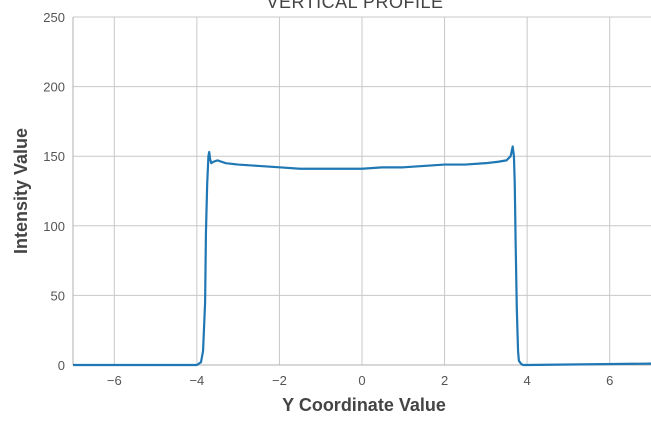 This screenshot has height=423, width=651. What do you see at coordinates (54, 17) in the screenshot?
I see `y-tick-label: 250` at bounding box center [54, 17].